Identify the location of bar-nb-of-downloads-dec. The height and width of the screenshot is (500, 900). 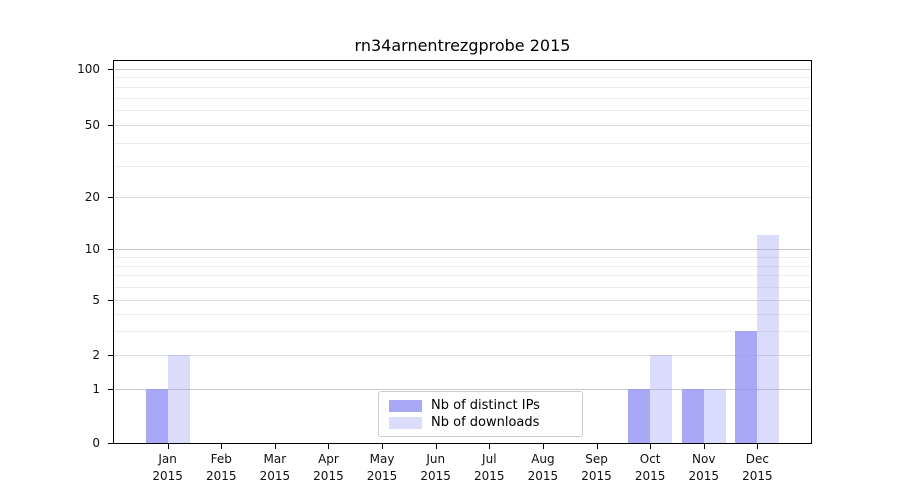
(768, 339).